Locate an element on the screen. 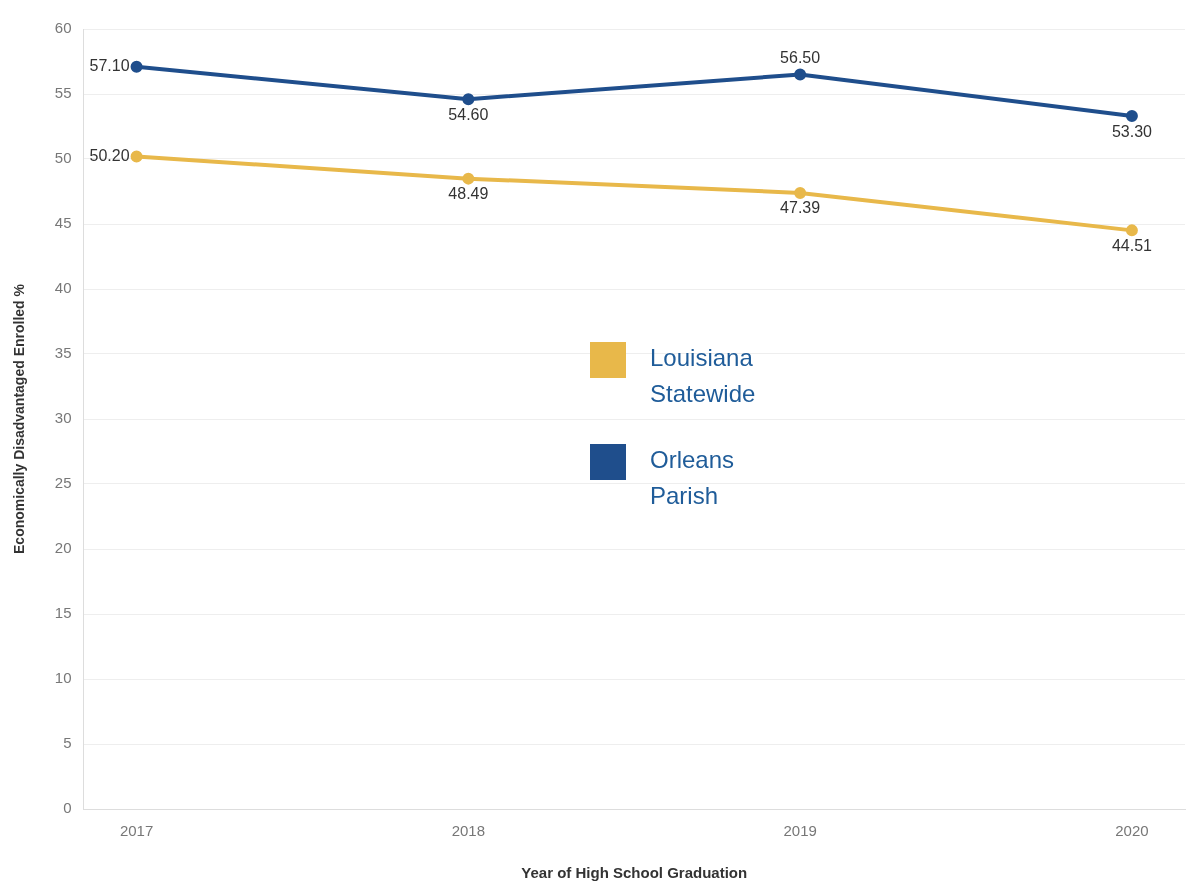 This screenshot has width=1201, height=887. y-tick-label: 25 is located at coordinates (63, 483).